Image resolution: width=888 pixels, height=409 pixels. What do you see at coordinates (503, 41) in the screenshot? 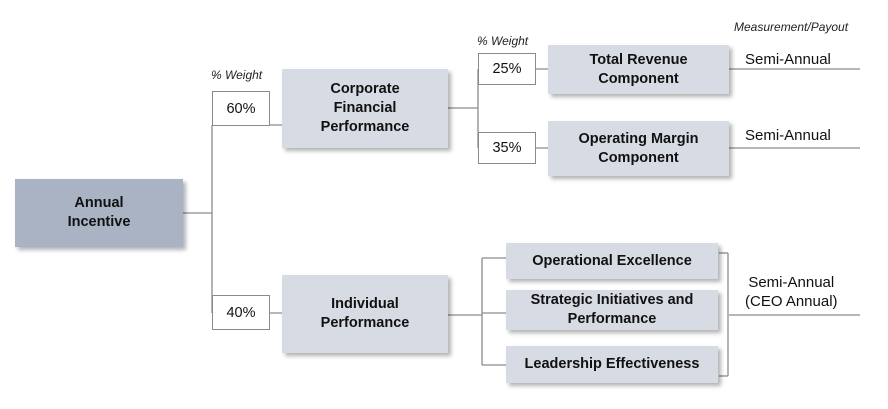
I see `weight-header-right: % Weight` at bounding box center [503, 41].